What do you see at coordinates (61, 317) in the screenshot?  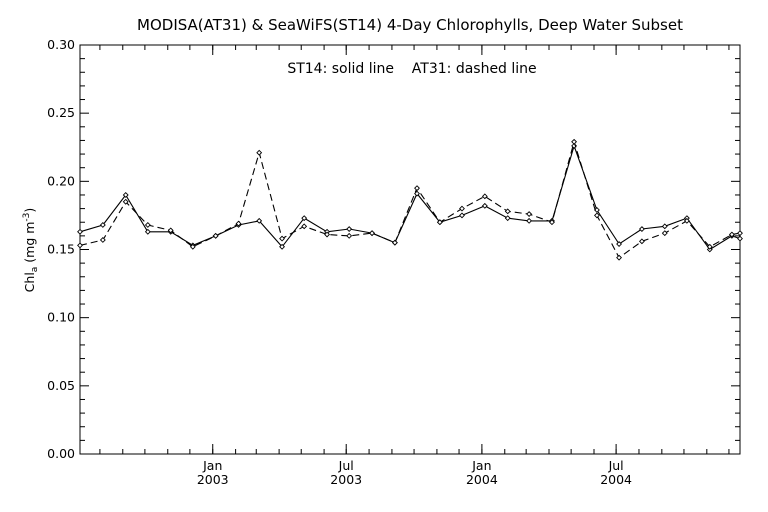 I see `y-tick-label: 0.10` at bounding box center [61, 317].